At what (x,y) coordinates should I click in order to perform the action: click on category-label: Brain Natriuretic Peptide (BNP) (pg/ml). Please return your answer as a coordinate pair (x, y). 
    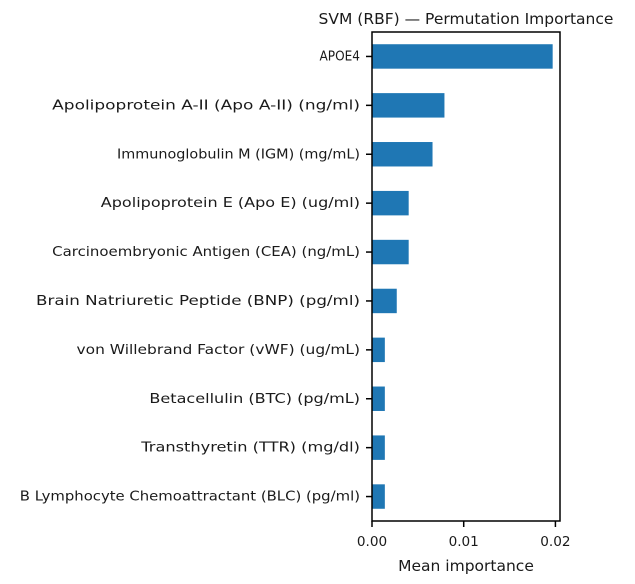
    Looking at the image, I should click on (198, 301).